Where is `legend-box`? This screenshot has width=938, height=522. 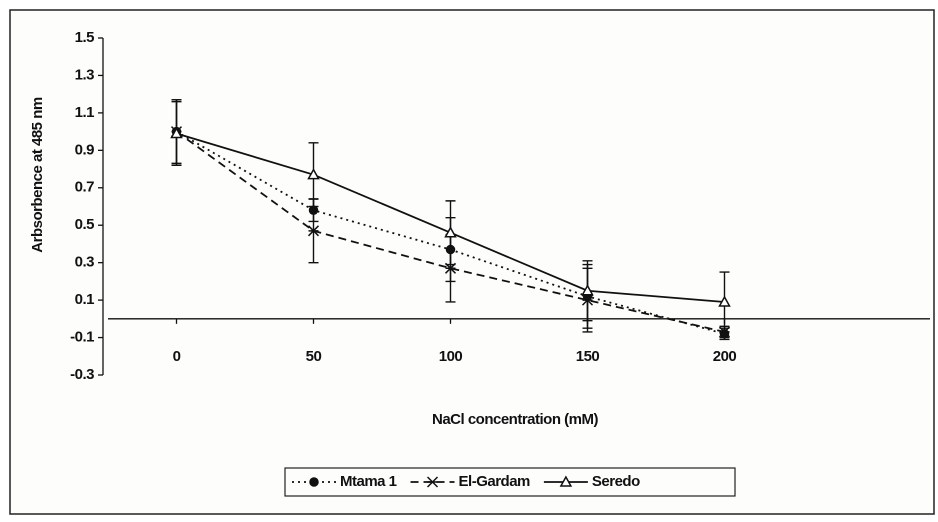
legend-box is located at coordinates (510, 482).